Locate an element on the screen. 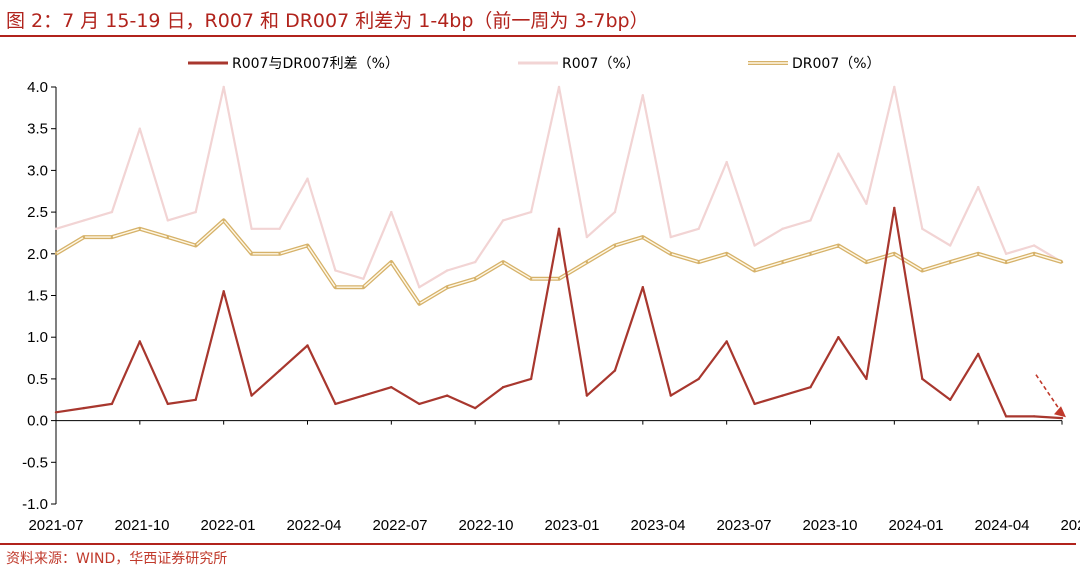 The image size is (1080, 571). y-tick-label: 0.5 is located at coordinates (37, 379).